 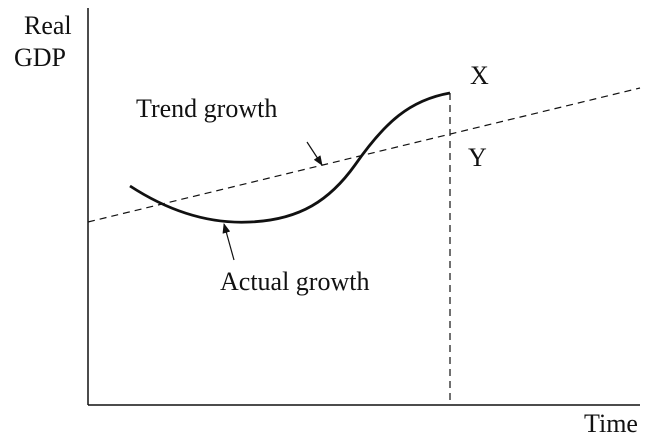 I want to click on curve-label: Actual growth, so click(x=294, y=281).